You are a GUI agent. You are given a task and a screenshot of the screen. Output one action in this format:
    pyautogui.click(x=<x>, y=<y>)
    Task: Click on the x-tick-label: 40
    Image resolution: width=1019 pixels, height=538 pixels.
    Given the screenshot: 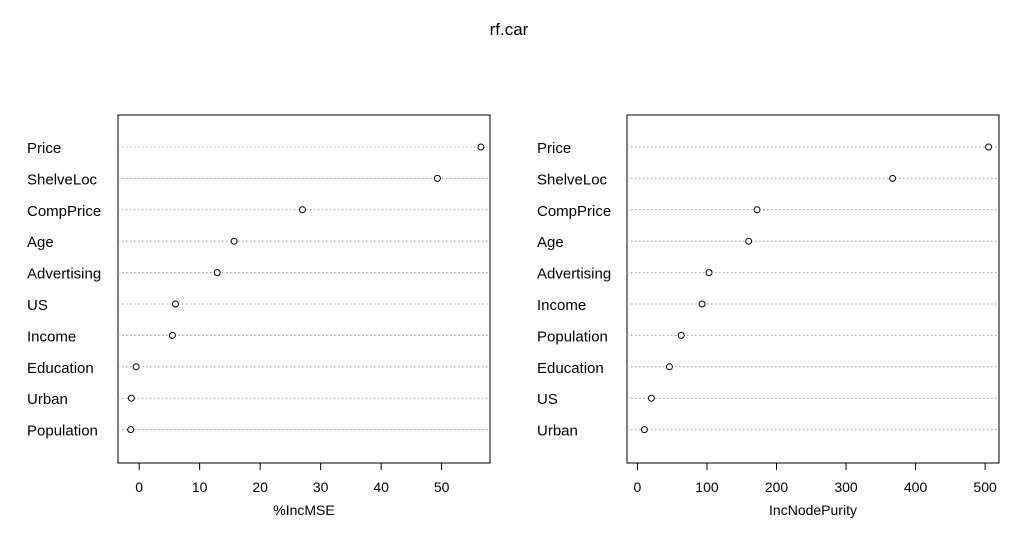 What is the action you would take?
    pyautogui.click(x=381, y=487)
    